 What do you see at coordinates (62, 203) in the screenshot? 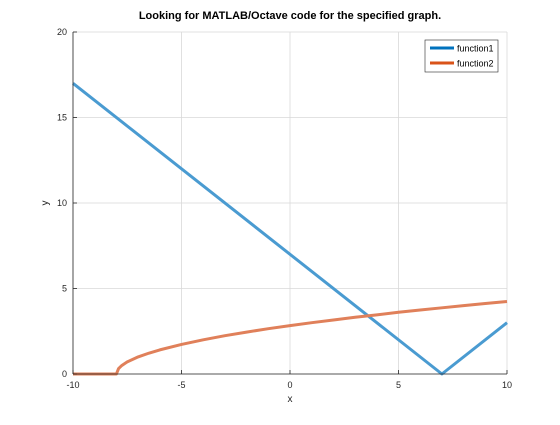
I see `y-tick-label: 10` at bounding box center [62, 203].